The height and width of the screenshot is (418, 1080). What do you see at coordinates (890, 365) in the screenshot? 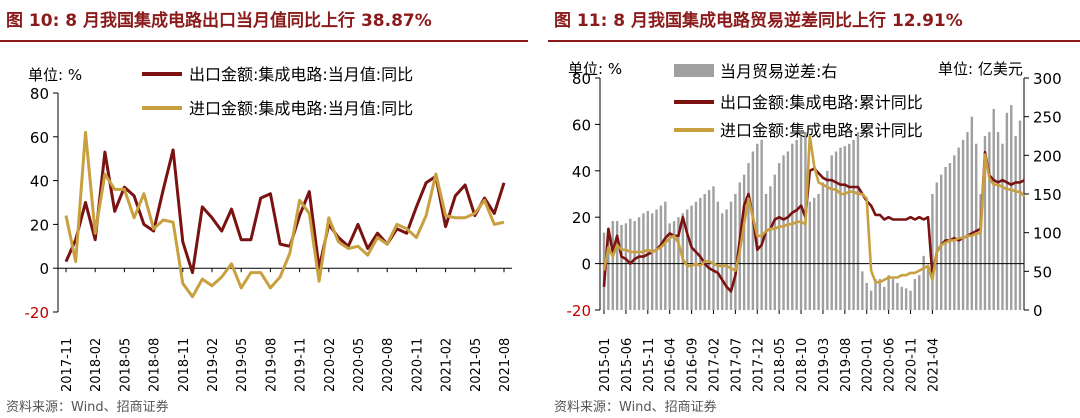
I see `x-tick-label: 2020-06` at bounding box center [890, 365].